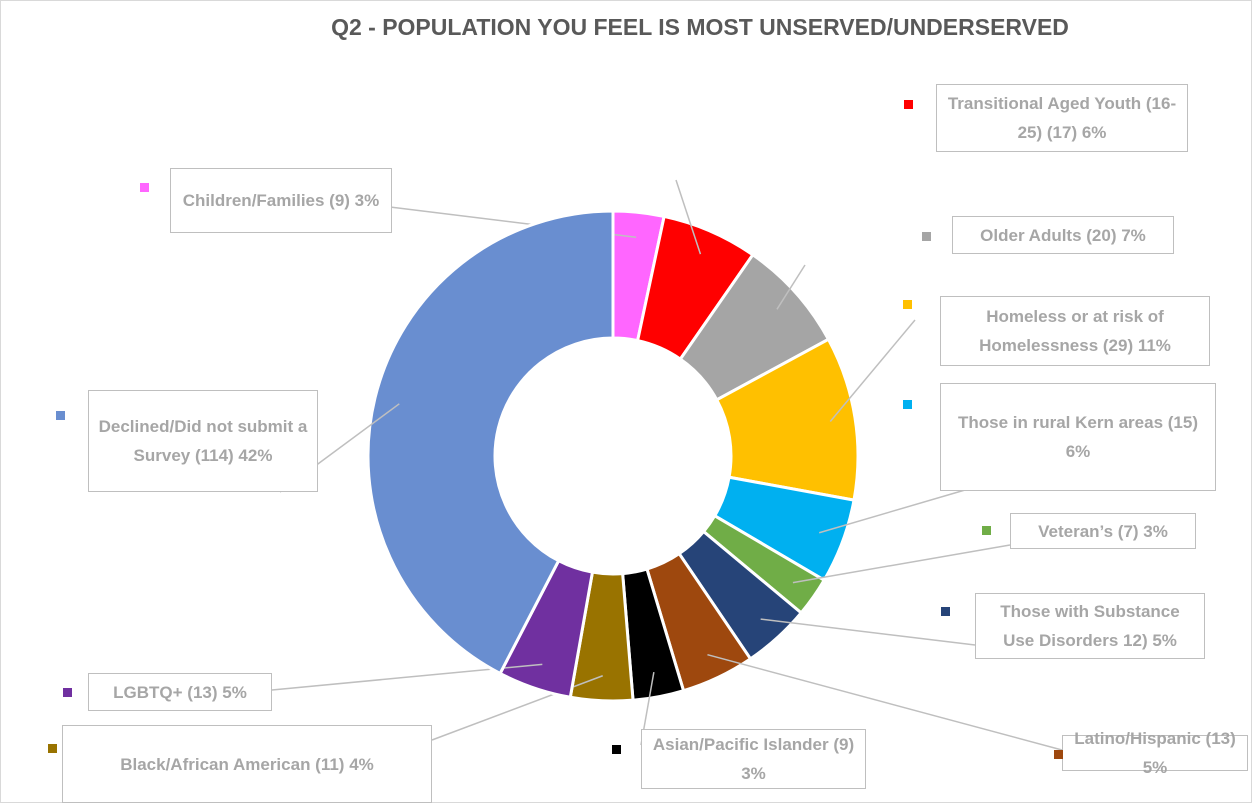 This screenshot has height=803, width=1252. What do you see at coordinates (1078, 437) in the screenshot?
I see `data-label: Those in rural Kern areas (15) 6%` at bounding box center [1078, 437].